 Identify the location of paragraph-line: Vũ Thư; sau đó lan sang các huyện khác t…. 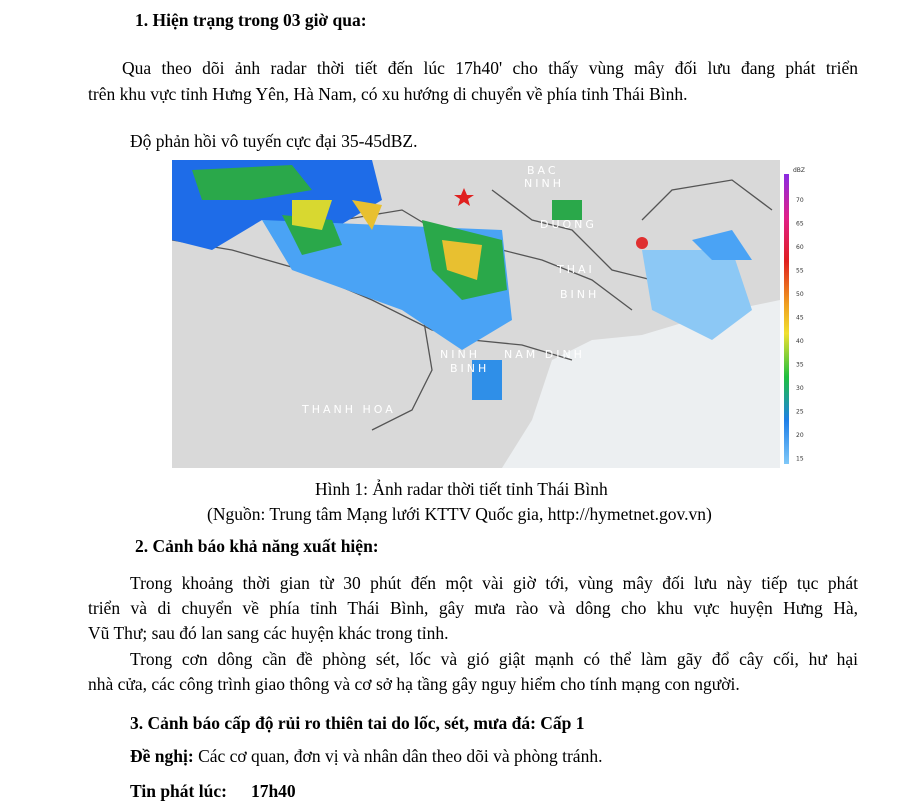
(268, 633).